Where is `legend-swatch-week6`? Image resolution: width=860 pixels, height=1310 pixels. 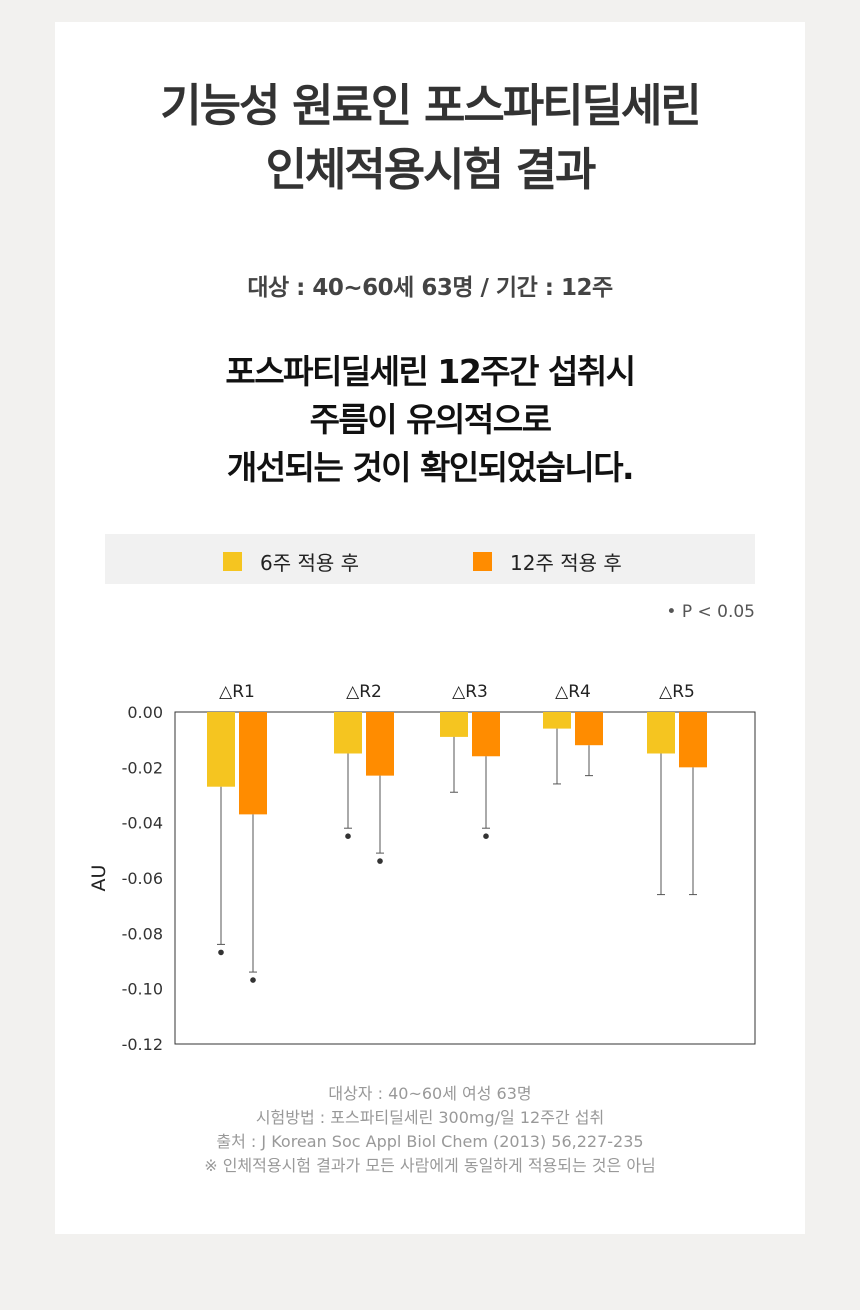 legend-swatch-week6 is located at coordinates (232, 561).